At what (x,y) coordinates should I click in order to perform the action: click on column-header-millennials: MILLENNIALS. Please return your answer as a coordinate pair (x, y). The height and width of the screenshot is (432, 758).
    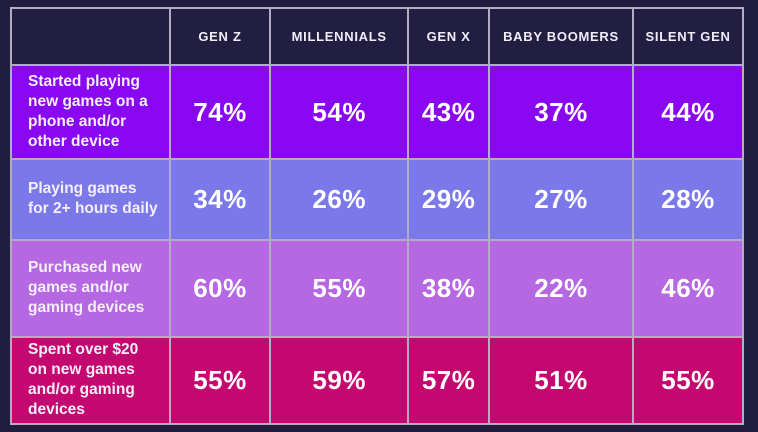
    Looking at the image, I should click on (339, 37).